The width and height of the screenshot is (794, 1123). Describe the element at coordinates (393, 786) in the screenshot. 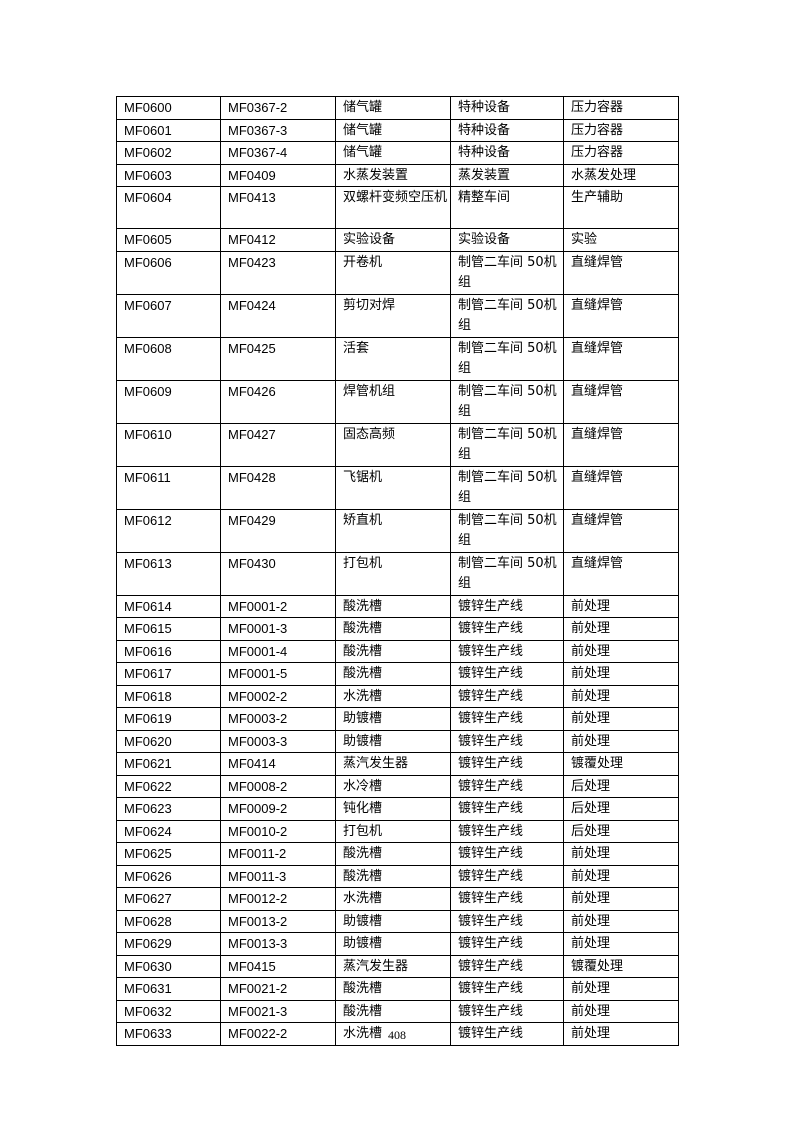

I see `cell-equipment-name: 水冷槽` at that location.